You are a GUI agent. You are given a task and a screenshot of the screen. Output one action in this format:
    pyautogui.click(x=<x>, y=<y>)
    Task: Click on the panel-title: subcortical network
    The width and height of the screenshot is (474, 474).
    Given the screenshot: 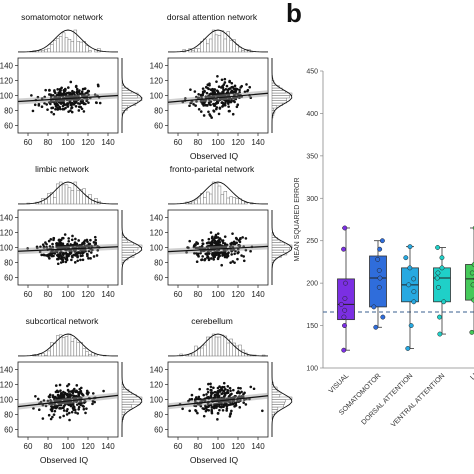 What is the action you would take?
    pyautogui.click(x=63, y=321)
    